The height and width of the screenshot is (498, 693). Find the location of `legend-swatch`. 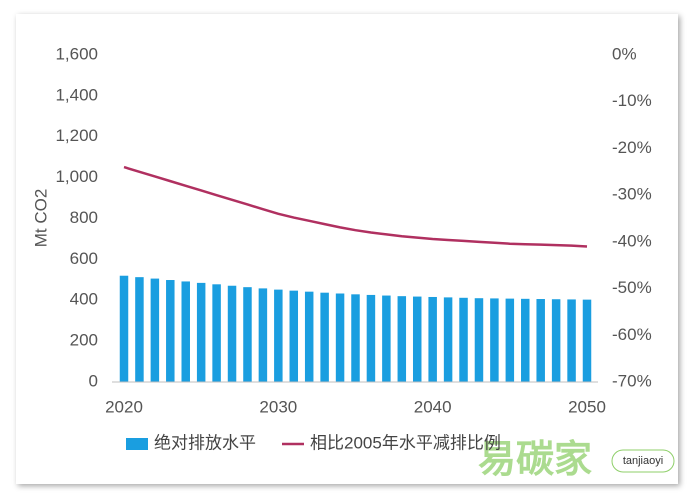

legend-swatch is located at coordinates (137, 444).